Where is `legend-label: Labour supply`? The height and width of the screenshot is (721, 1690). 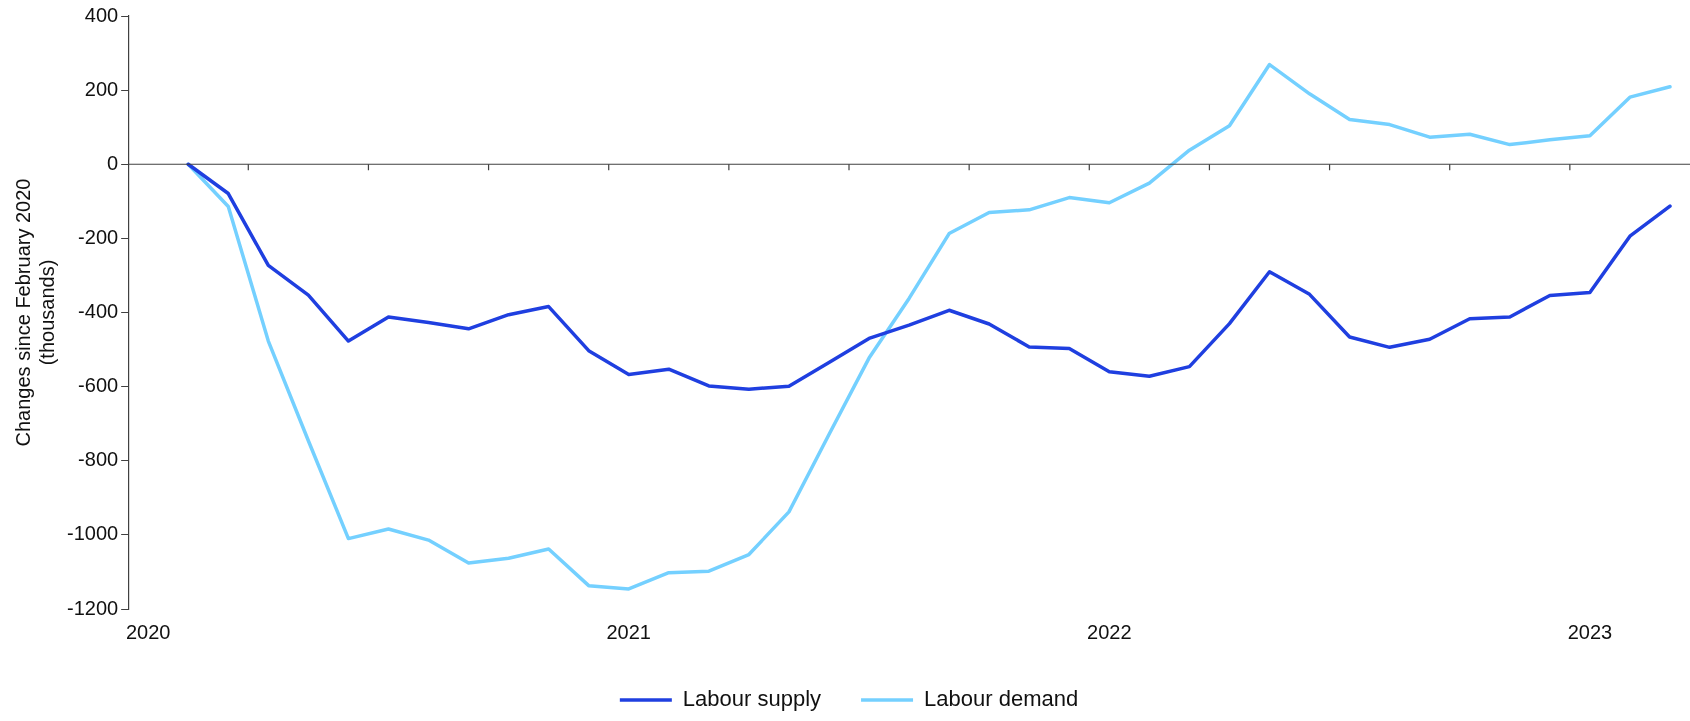 legend-label: Labour supply is located at coordinates (752, 699).